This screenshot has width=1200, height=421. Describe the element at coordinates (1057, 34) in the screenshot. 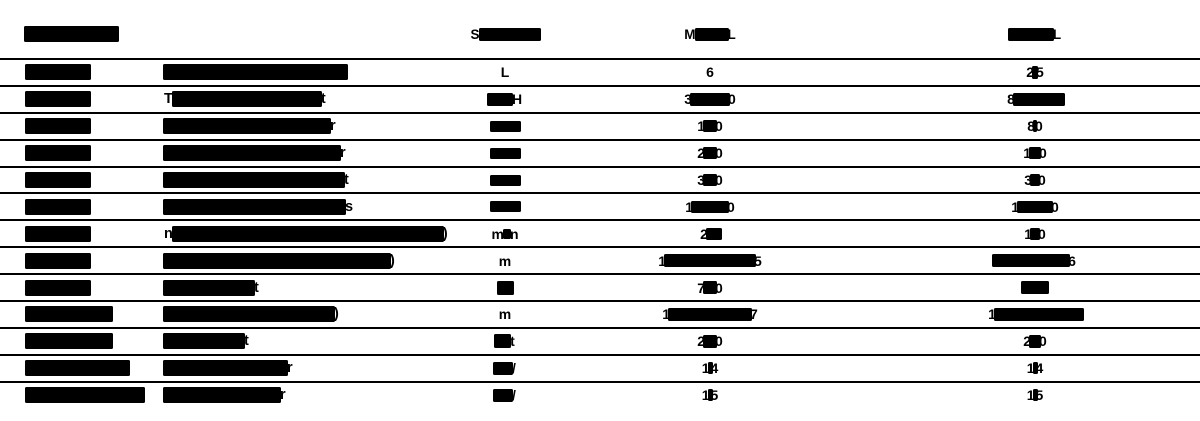

I see `cell-text: L` at that location.